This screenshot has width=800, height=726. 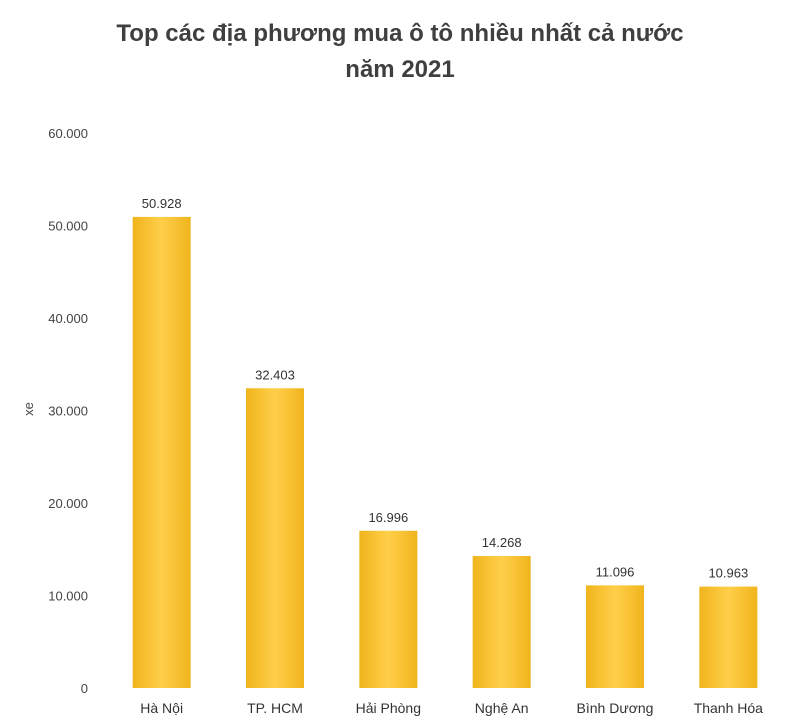 What do you see at coordinates (615, 708) in the screenshot?
I see `category-label: Bình Dương` at bounding box center [615, 708].